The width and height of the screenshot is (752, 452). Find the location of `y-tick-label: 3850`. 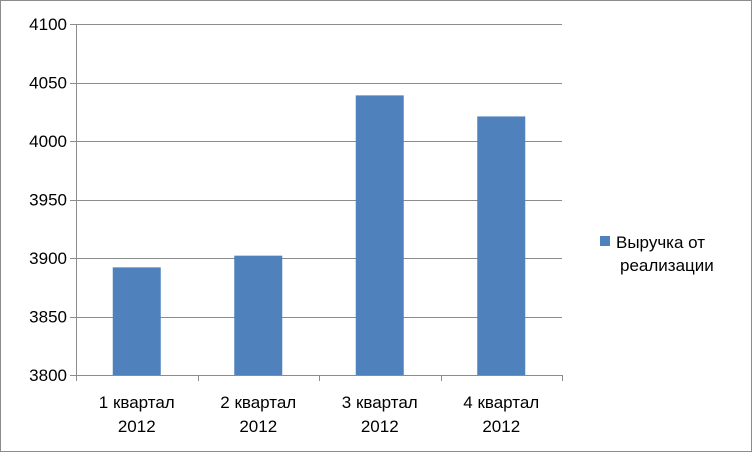

y-tick-label: 3850 is located at coordinates (48, 317).